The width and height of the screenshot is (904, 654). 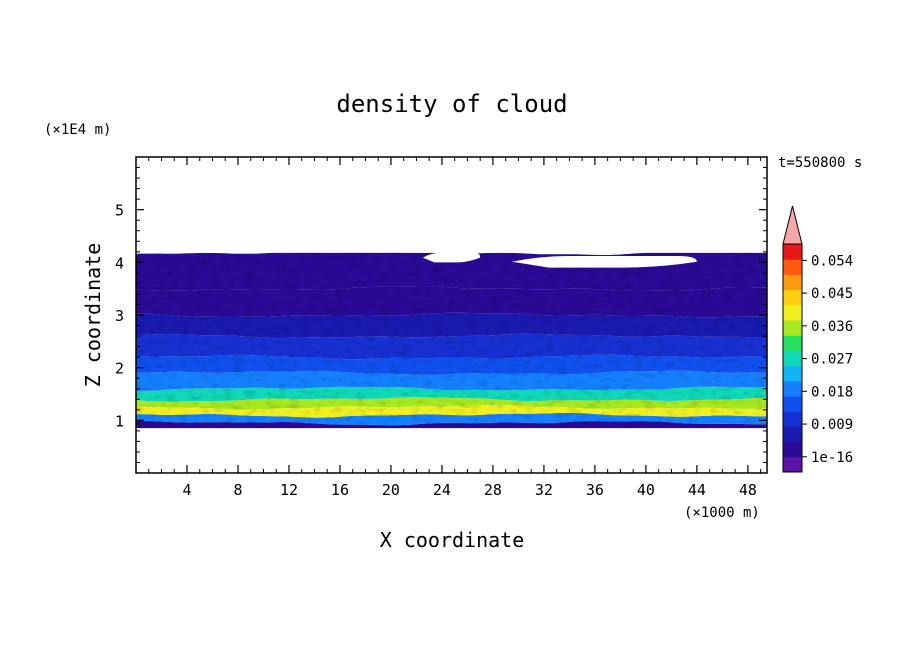 I want to click on y-tick-label: 5, so click(x=119, y=211).